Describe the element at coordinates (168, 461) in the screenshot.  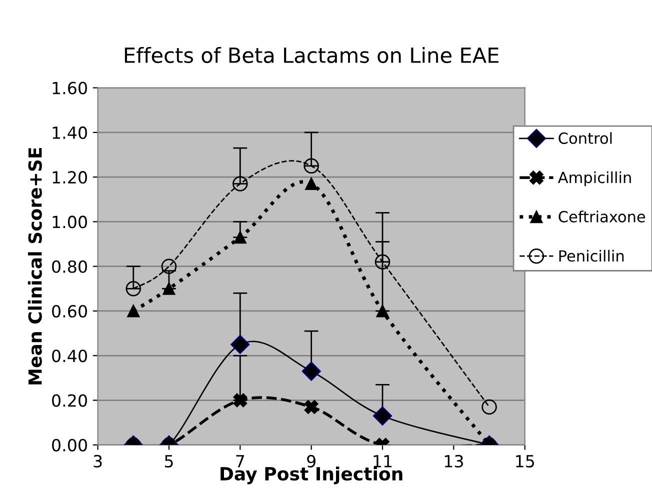
I see `x-tick-label: 5` at that location.